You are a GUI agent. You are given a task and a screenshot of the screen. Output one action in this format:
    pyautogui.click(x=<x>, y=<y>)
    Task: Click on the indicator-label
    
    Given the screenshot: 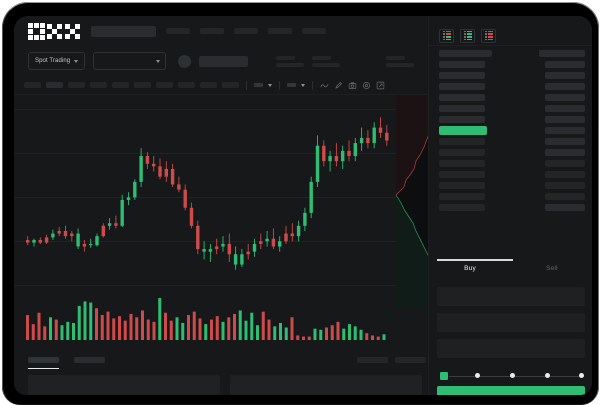 What is the action you would take?
    pyautogui.click(x=258, y=85)
    